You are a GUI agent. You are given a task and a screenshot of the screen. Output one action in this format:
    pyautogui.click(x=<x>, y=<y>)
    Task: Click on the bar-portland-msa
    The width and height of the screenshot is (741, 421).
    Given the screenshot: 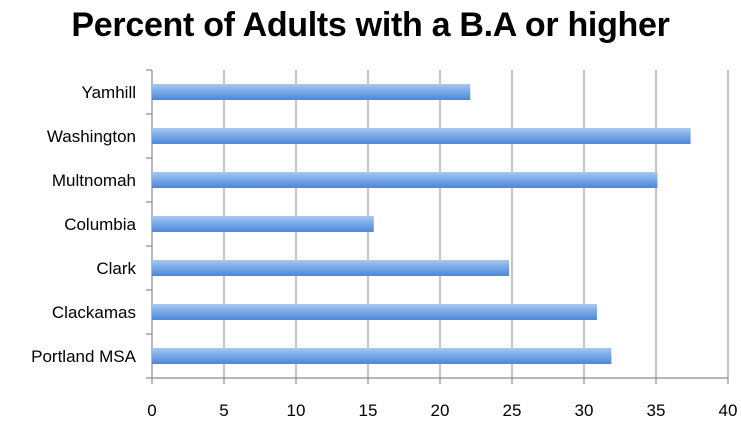 What is the action you would take?
    pyautogui.click(x=382, y=356)
    